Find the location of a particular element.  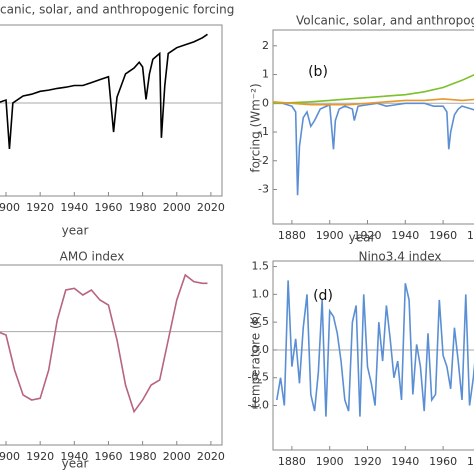

y-tick-label: -3 is located at coordinates (263, 189).